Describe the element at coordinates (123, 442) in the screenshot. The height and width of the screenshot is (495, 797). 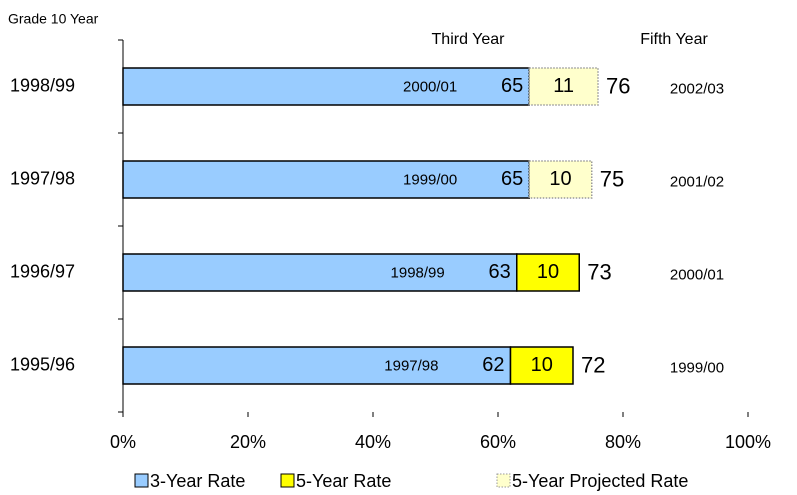
I see `x-tick-label: 0%` at that location.